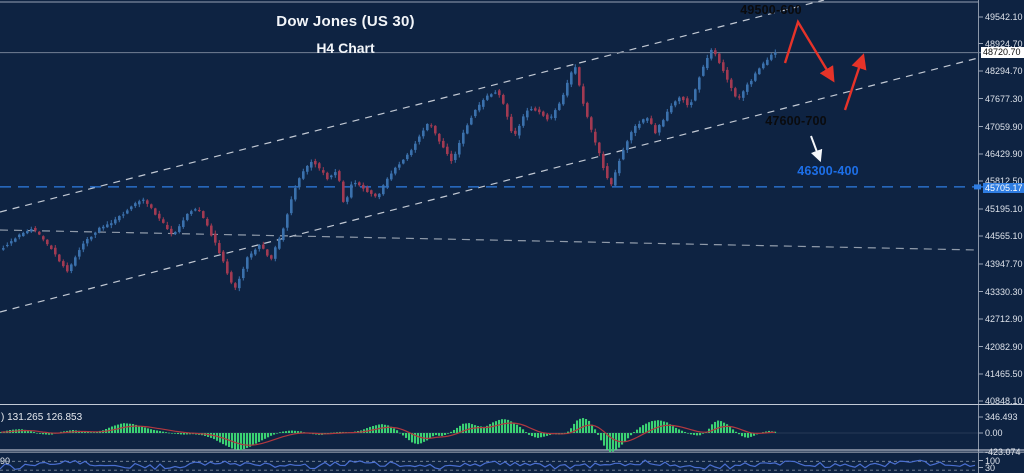 The width and height of the screenshot is (1024, 473). What do you see at coordinates (1004, 236) in the screenshot?
I see `axis-label: 44565.10` at bounding box center [1004, 236].